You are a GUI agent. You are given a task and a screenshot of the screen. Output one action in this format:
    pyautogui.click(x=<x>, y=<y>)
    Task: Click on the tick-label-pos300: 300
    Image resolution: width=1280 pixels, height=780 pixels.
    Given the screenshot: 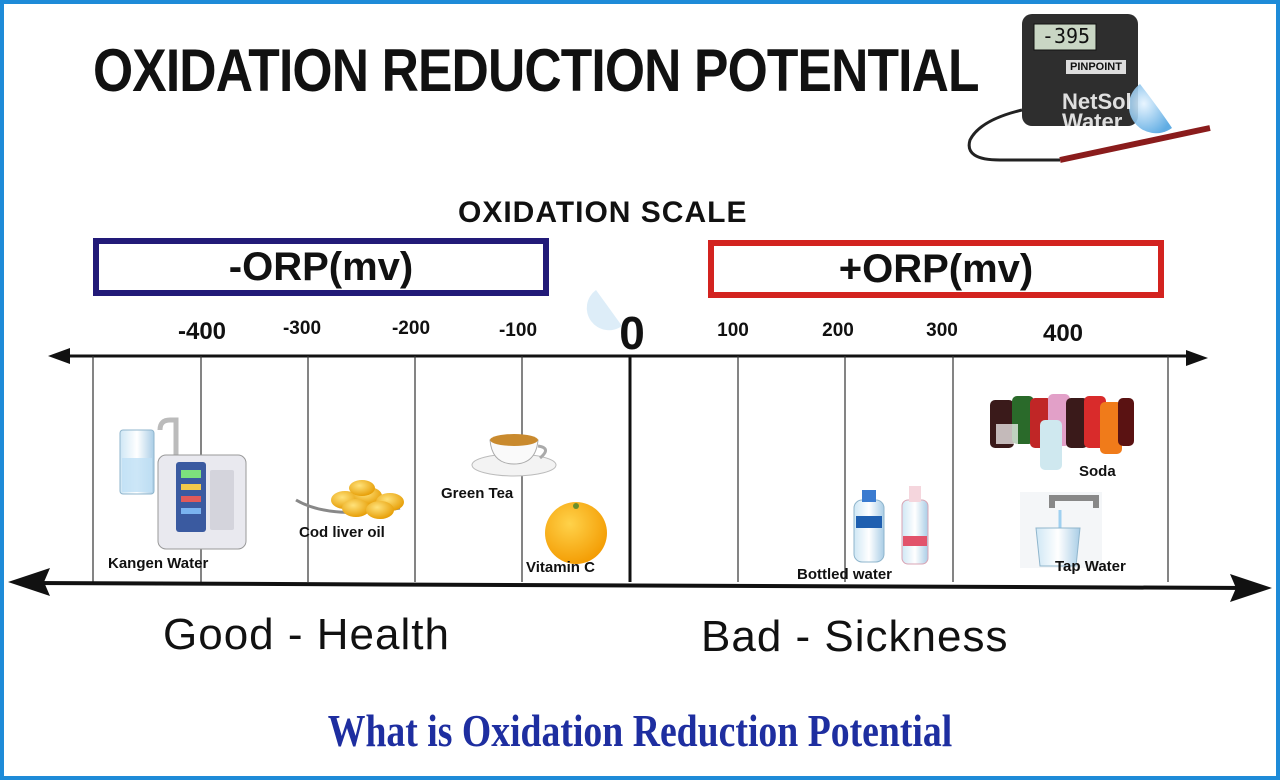 What is the action you would take?
    pyautogui.click(x=942, y=330)
    